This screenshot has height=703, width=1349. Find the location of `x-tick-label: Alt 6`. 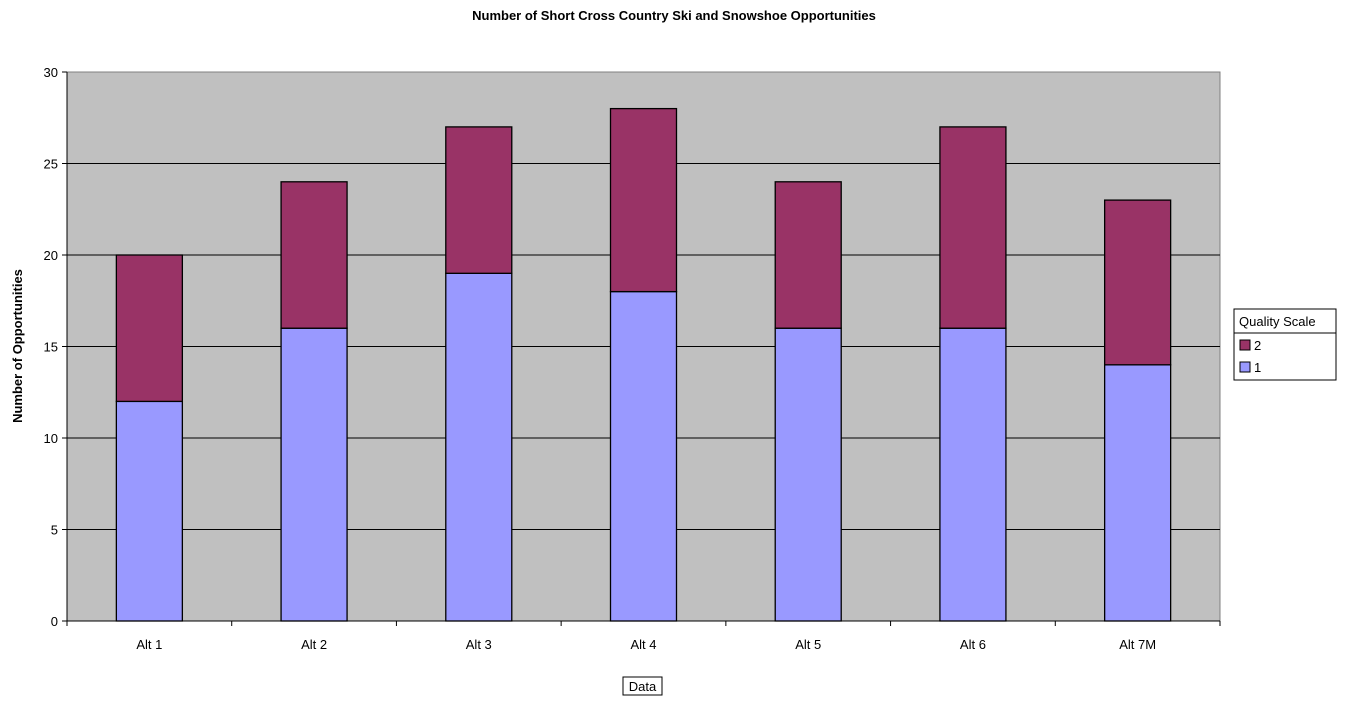

x-tick-label: Alt 6 is located at coordinates (973, 644).